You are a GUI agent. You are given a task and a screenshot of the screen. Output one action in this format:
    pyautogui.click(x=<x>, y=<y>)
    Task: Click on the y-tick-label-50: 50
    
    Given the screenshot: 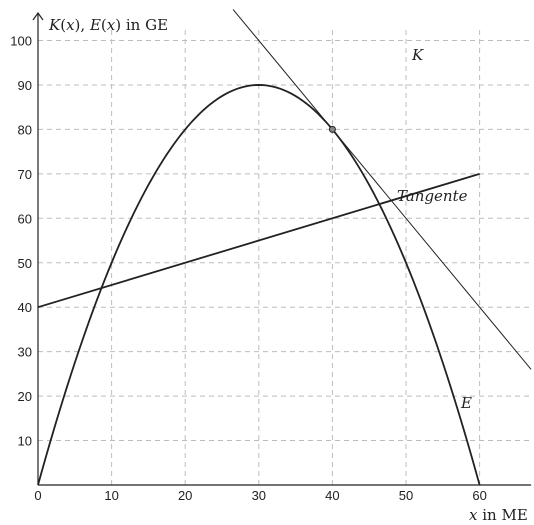 What is the action you would take?
    pyautogui.click(x=25, y=263)
    